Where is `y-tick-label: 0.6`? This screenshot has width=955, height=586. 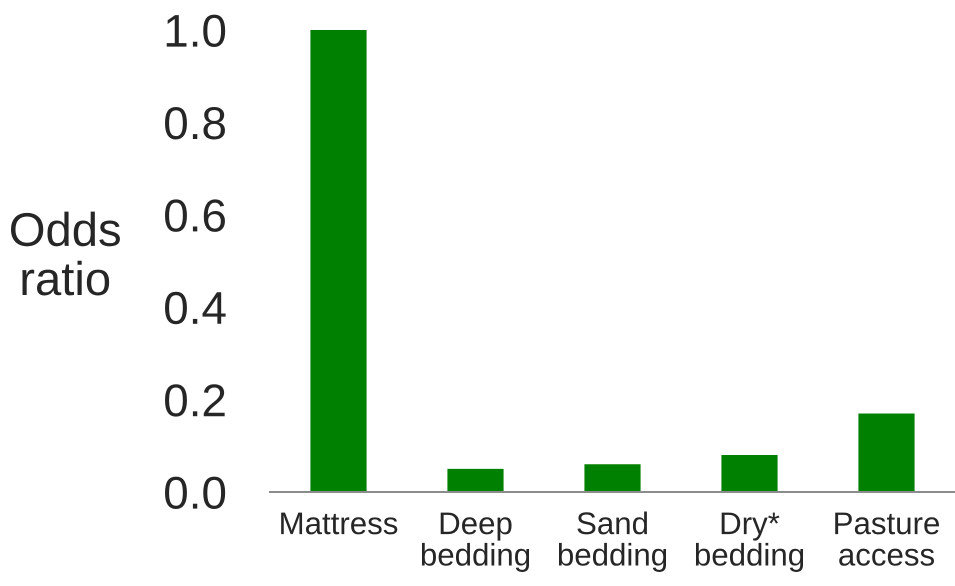
y-tick-label: 0.6 is located at coordinates (195, 215).